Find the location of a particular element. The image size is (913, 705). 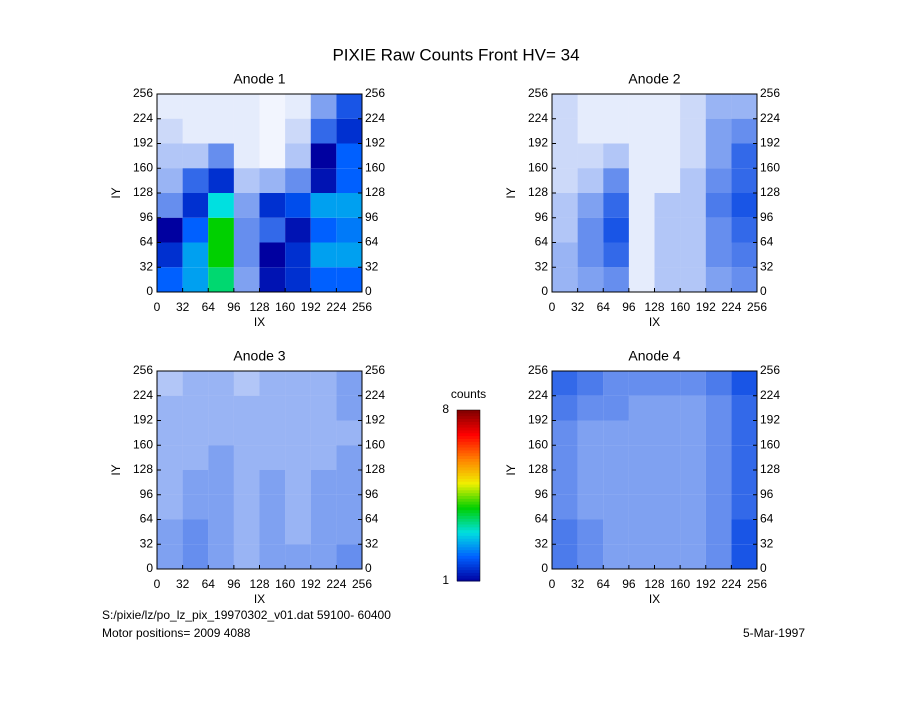

y-tick-label: 0 is located at coordinates (149, 291).